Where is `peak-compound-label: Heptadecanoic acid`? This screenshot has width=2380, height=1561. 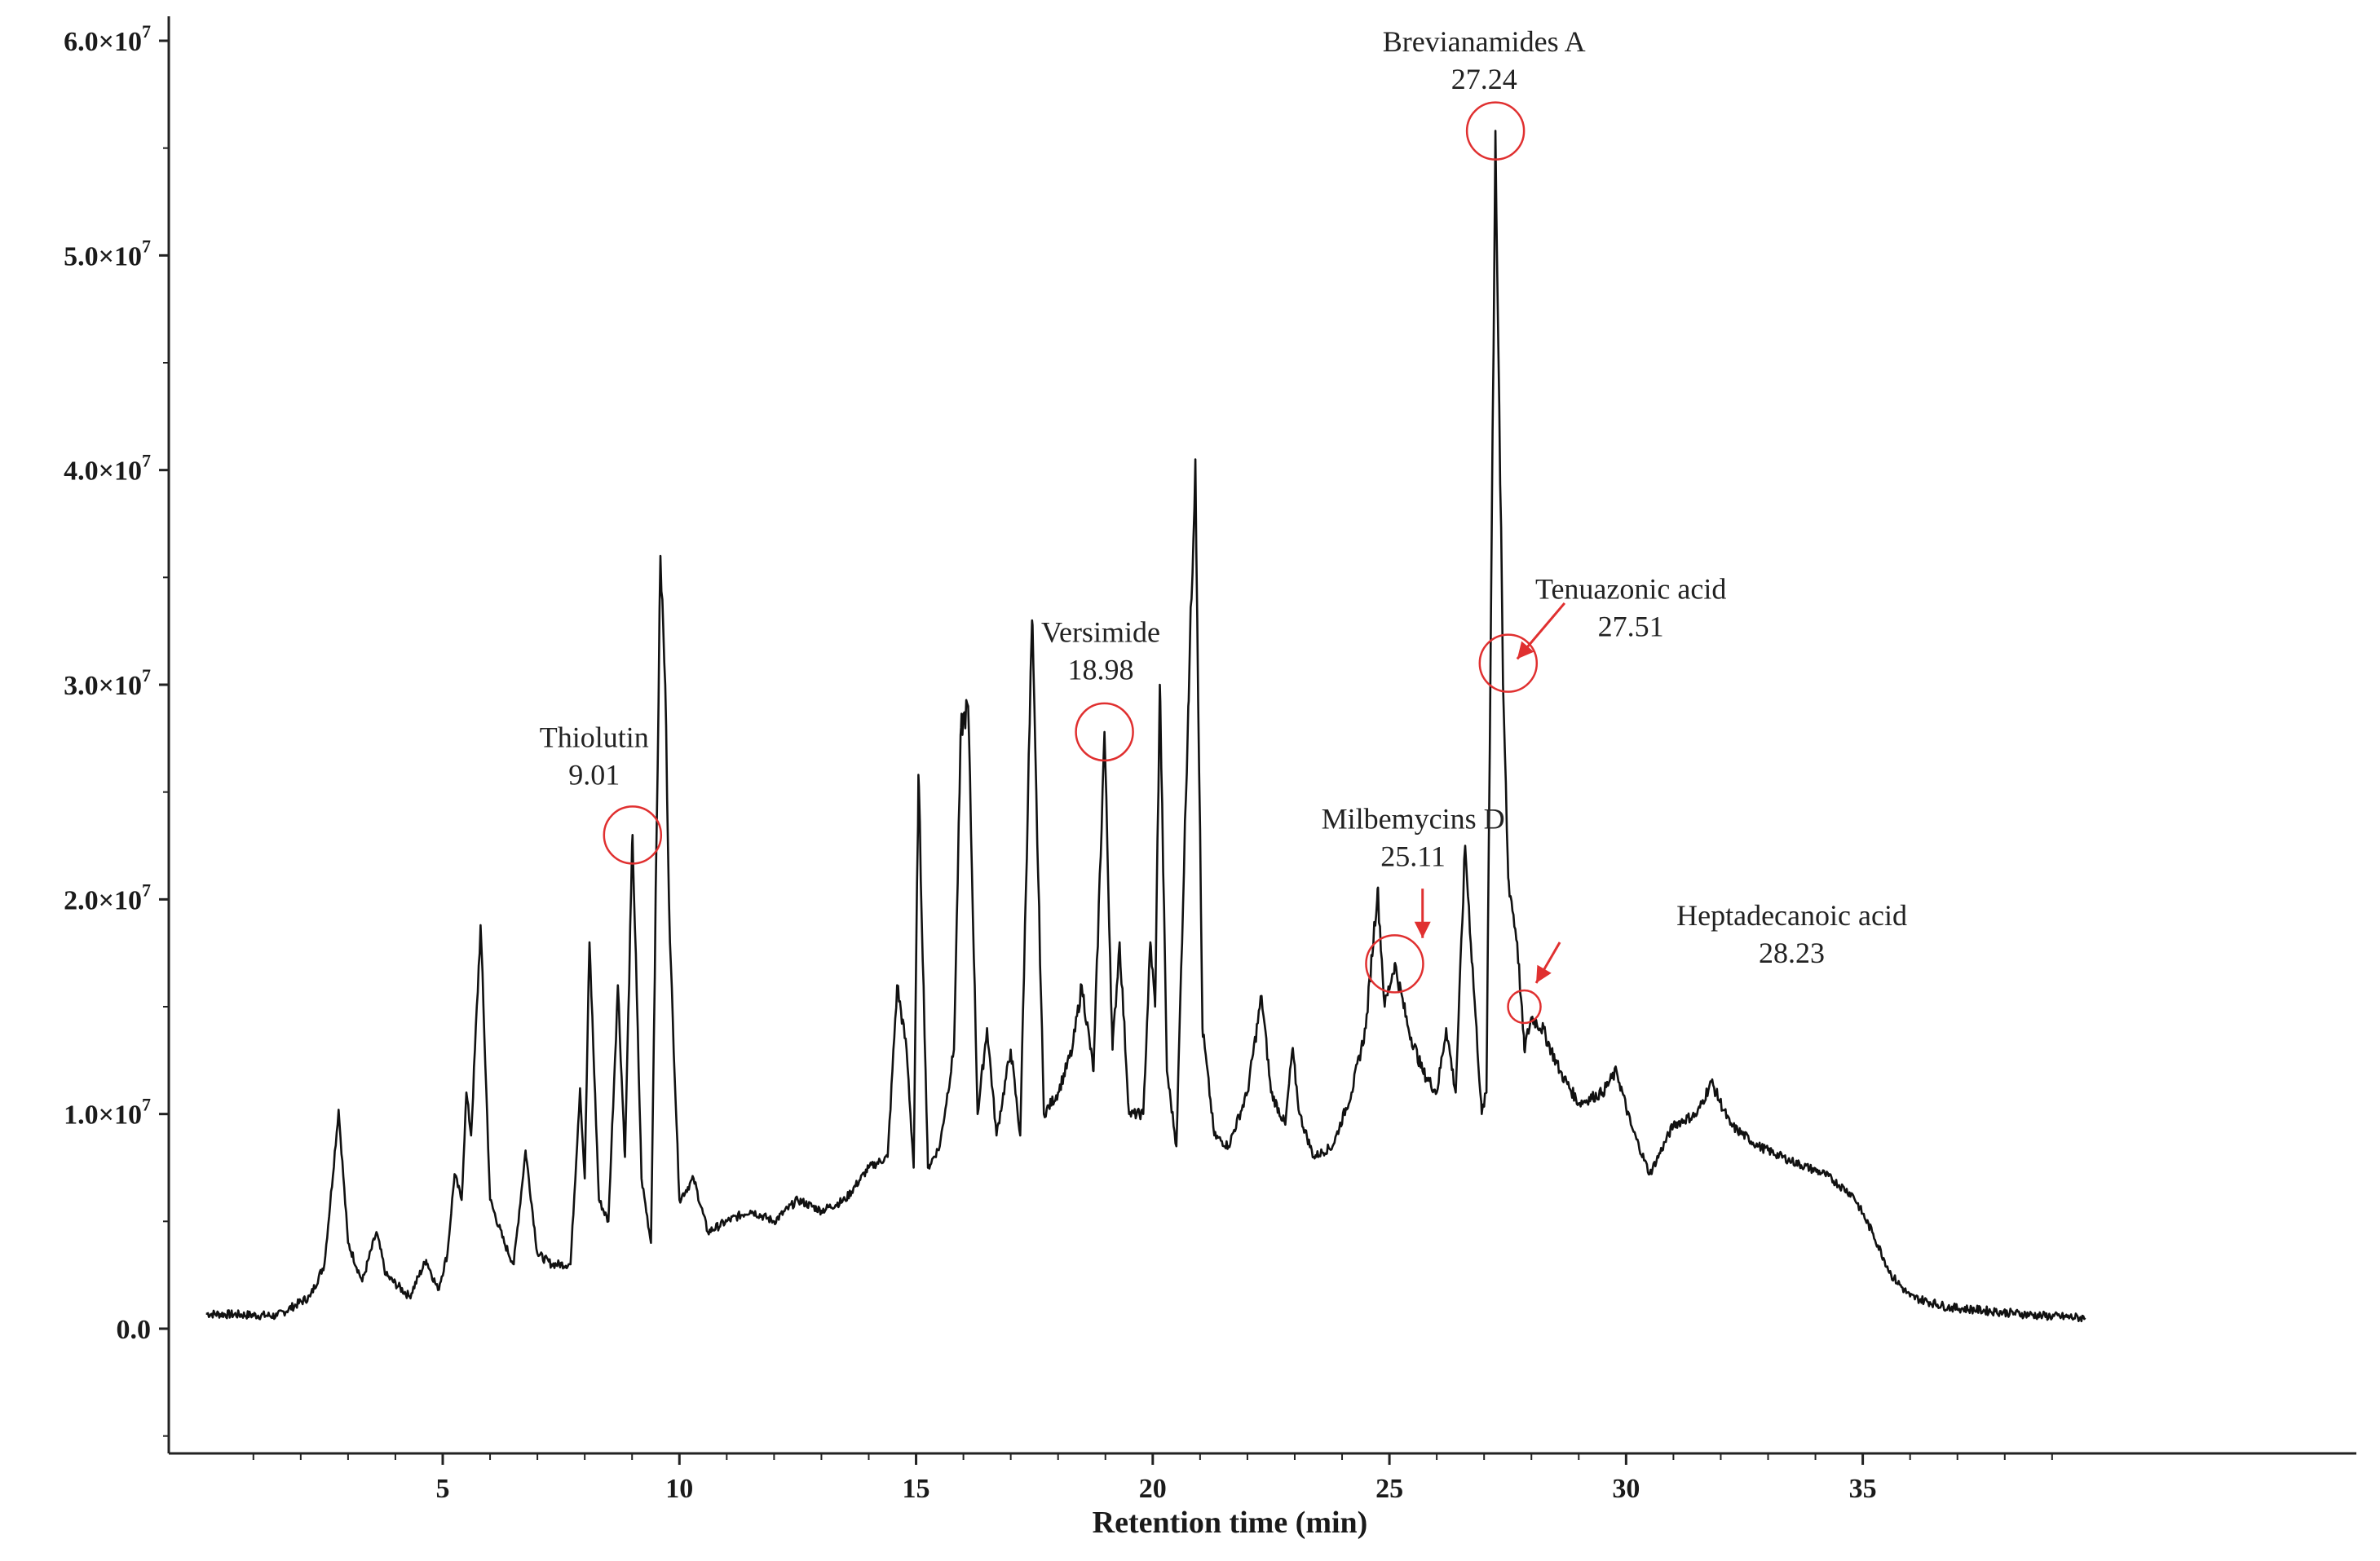
peak-compound-label: Heptadecanoic acid is located at coordinates (1792, 915).